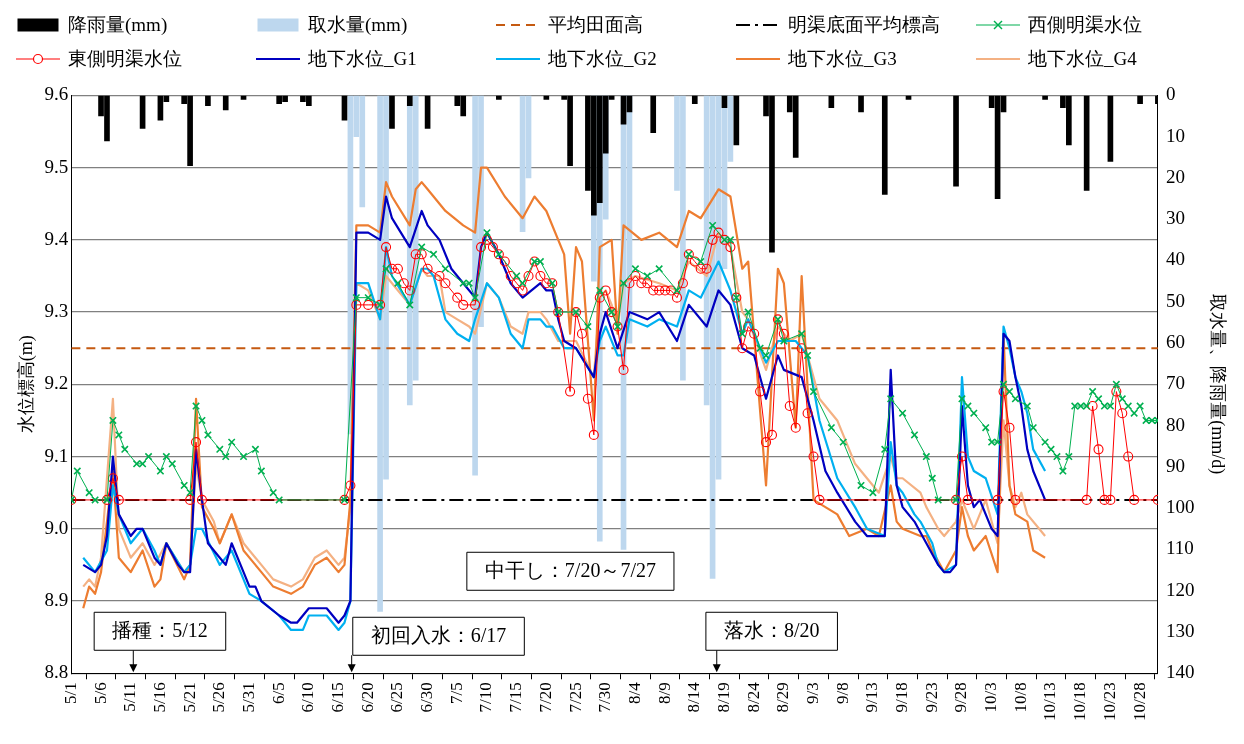  Describe the element at coordinates (159, 697) in the screenshot. I see `x-tick-label: 5/16` at that location.